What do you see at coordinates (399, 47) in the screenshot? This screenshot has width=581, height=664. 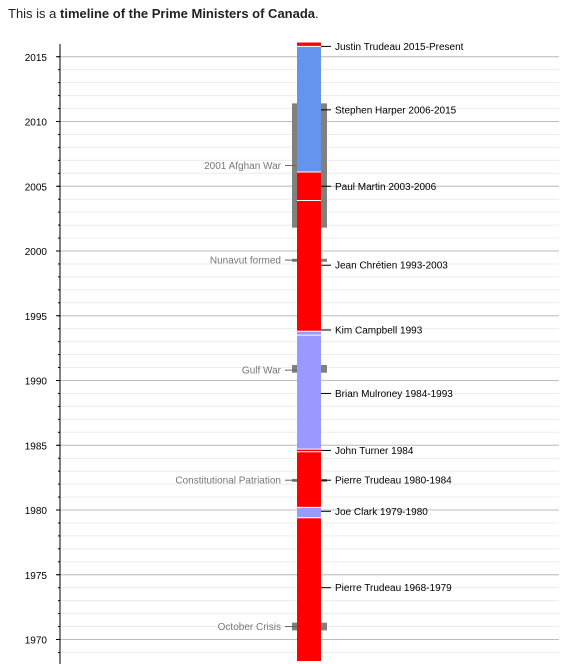 I see `pm-label: Justin Trudeau 2015-Present` at bounding box center [399, 47].